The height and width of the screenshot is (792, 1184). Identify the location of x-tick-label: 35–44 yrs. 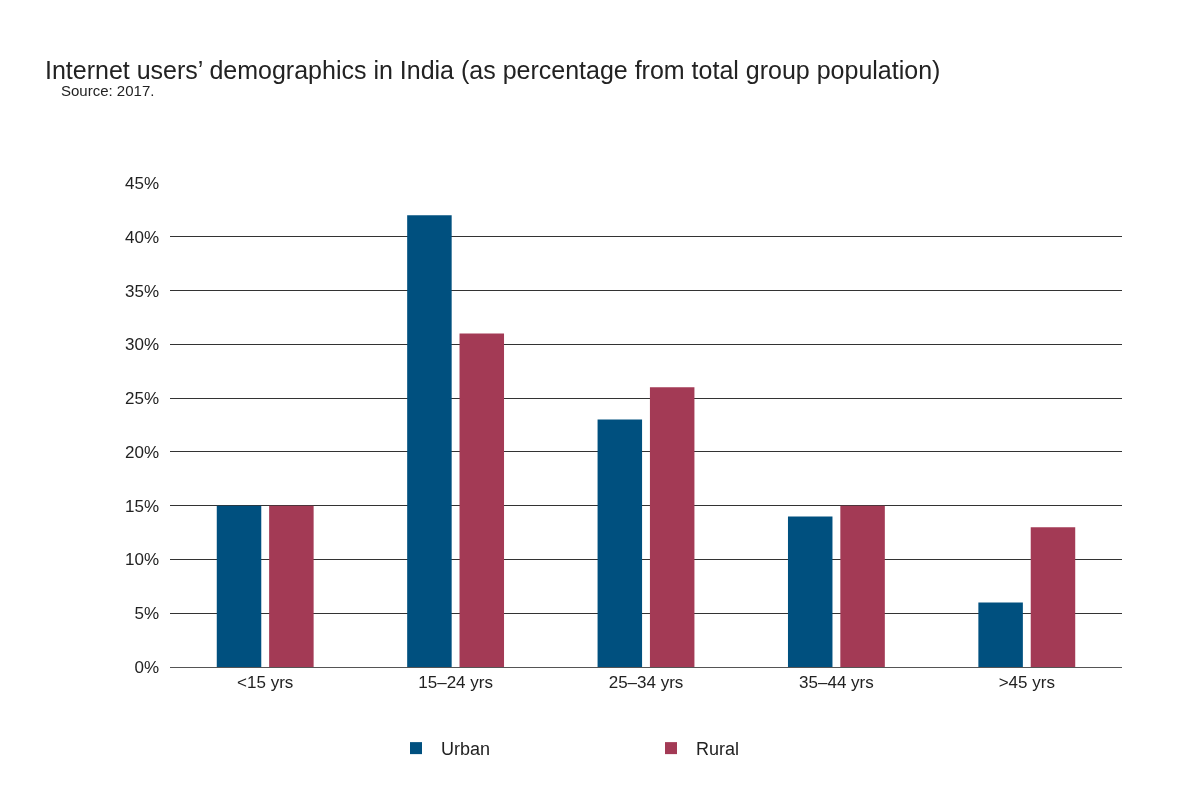
(836, 683).